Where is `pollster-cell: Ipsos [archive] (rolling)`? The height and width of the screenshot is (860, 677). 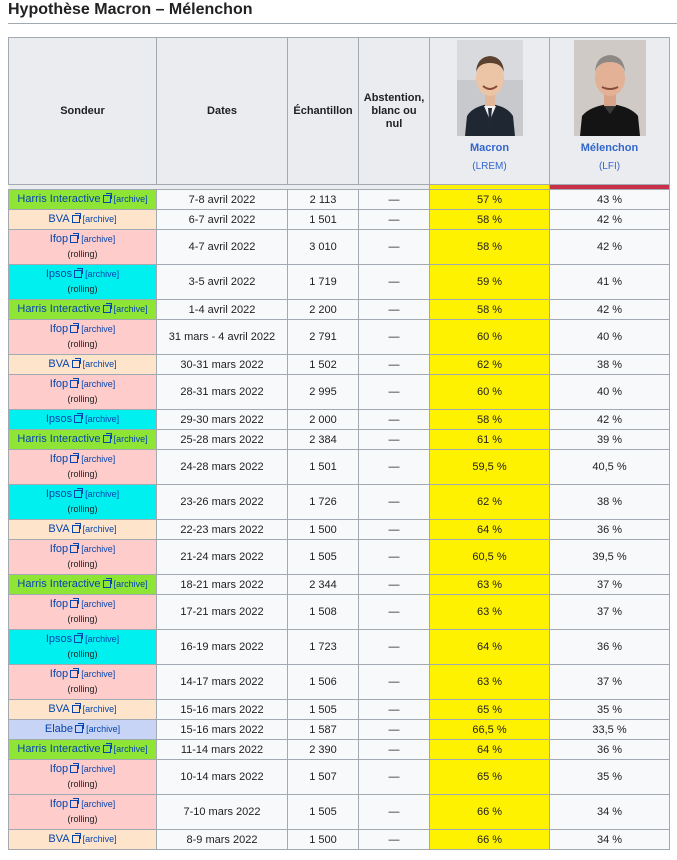
pollster-cell: Ipsos [archive] (rolling) is located at coordinates (82, 282).